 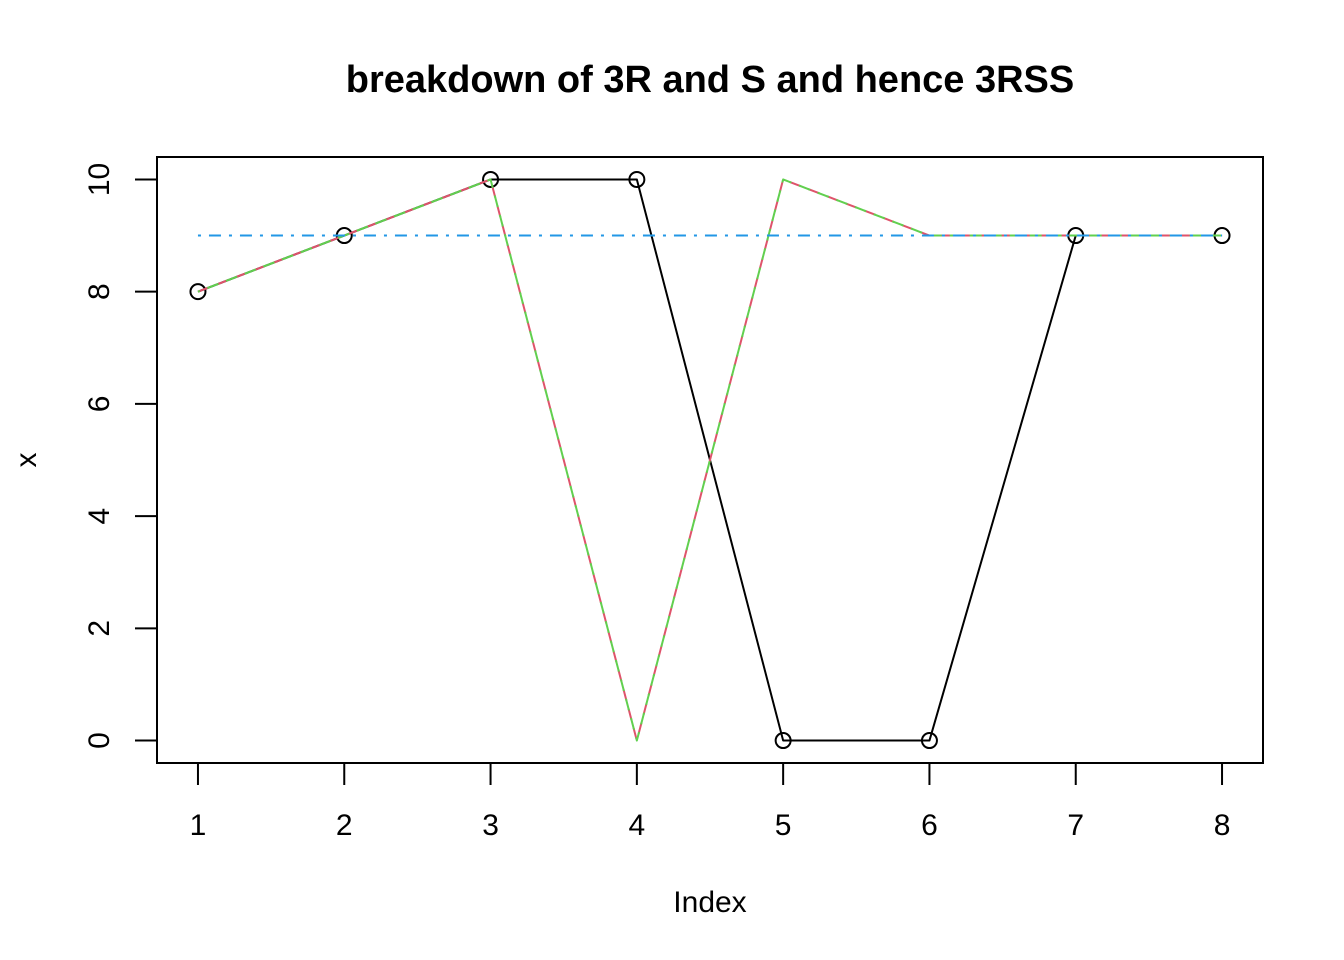 What do you see at coordinates (198, 825) in the screenshot?
I see `x-tick-label: 1` at bounding box center [198, 825].